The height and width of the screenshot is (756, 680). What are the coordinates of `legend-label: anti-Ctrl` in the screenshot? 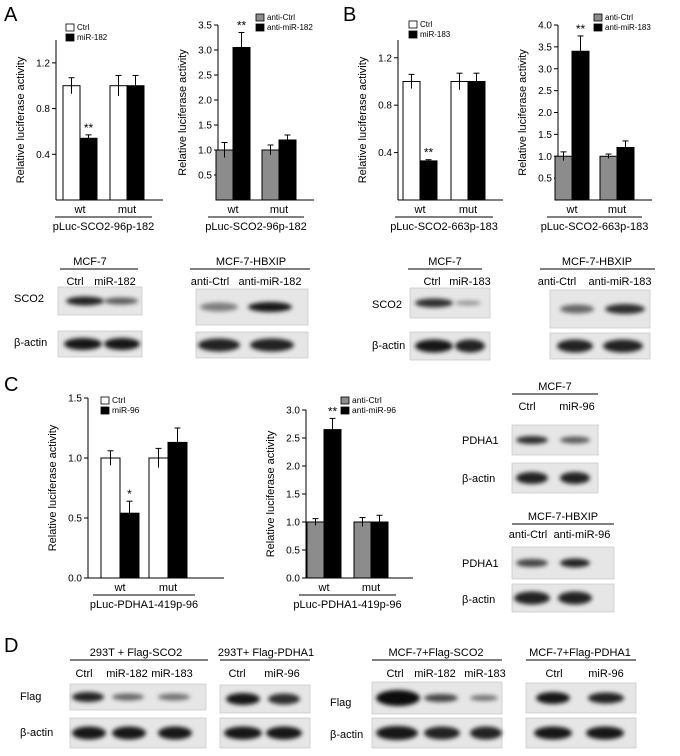 It's located at (281, 17).